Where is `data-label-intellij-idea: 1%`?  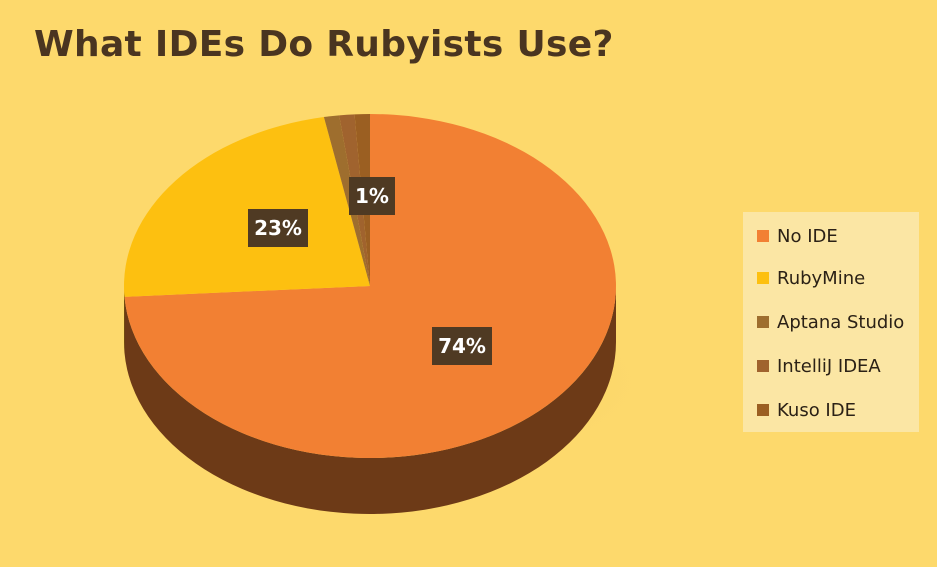 data-label-intellij-idea: 1% is located at coordinates (372, 196).